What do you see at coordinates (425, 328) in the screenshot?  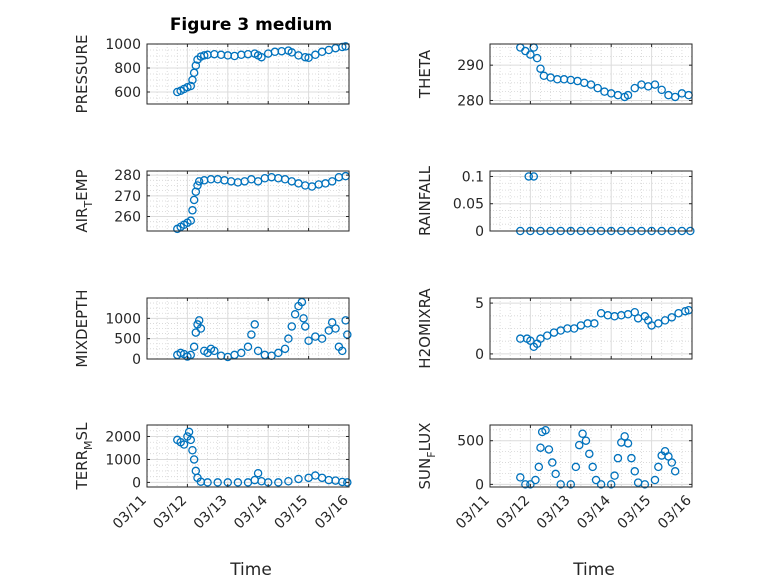 I see `y-axis-label: H2OMIXRA` at bounding box center [425, 328].